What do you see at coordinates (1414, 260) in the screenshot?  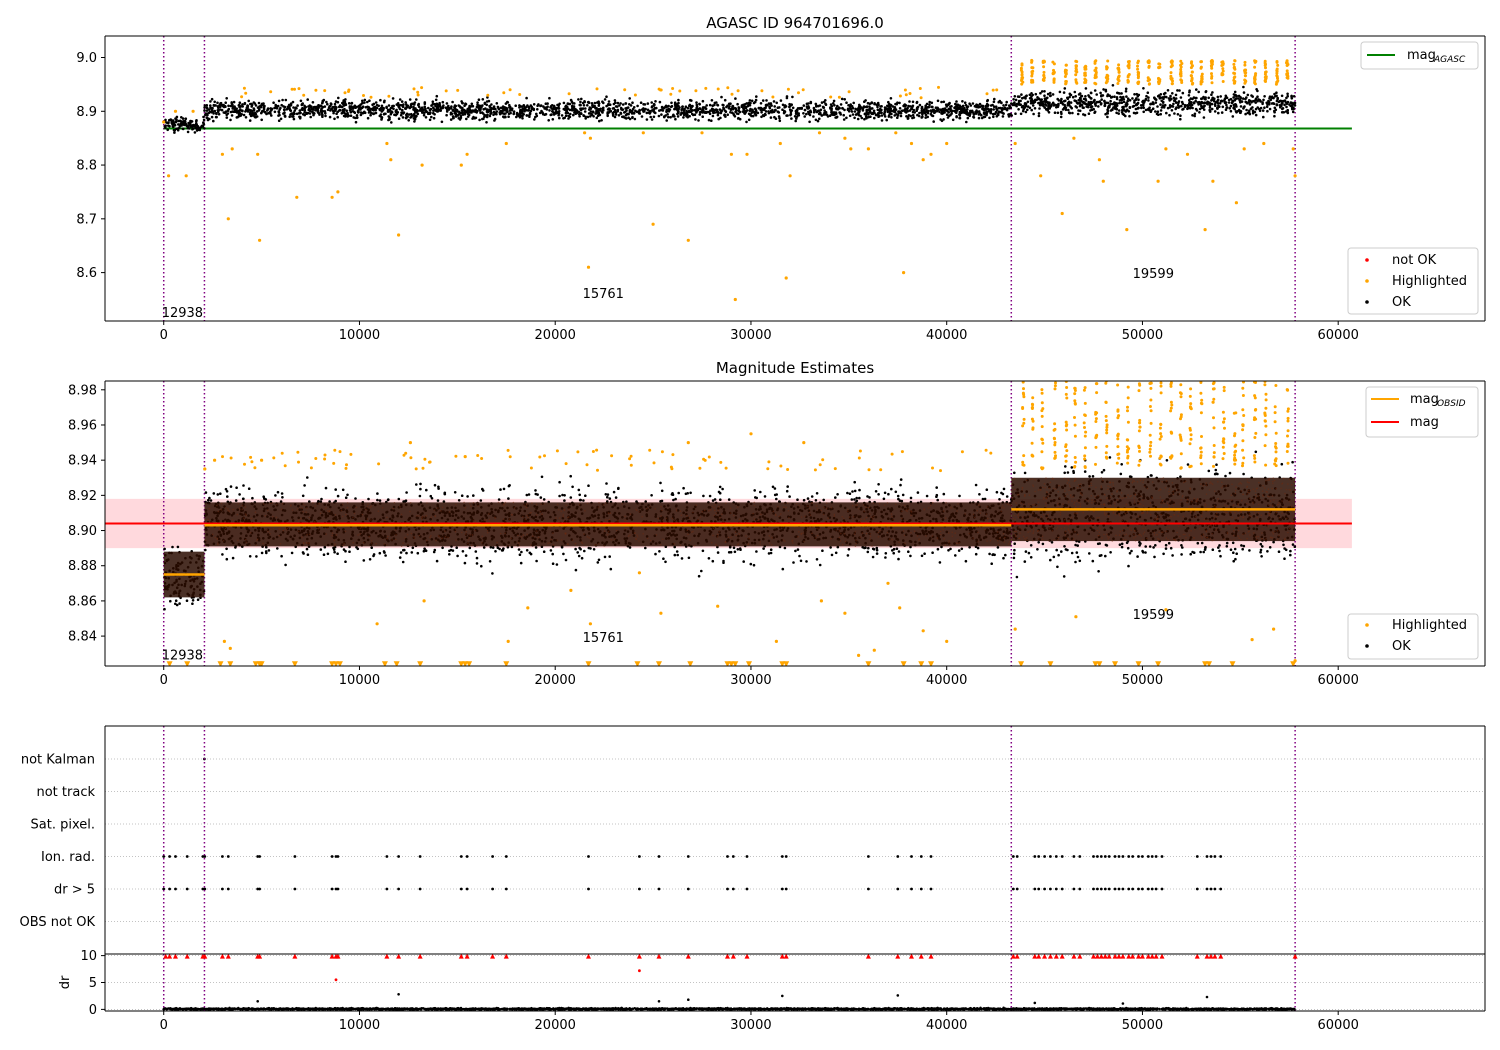 I see `legend-label: not OK` at bounding box center [1414, 260].